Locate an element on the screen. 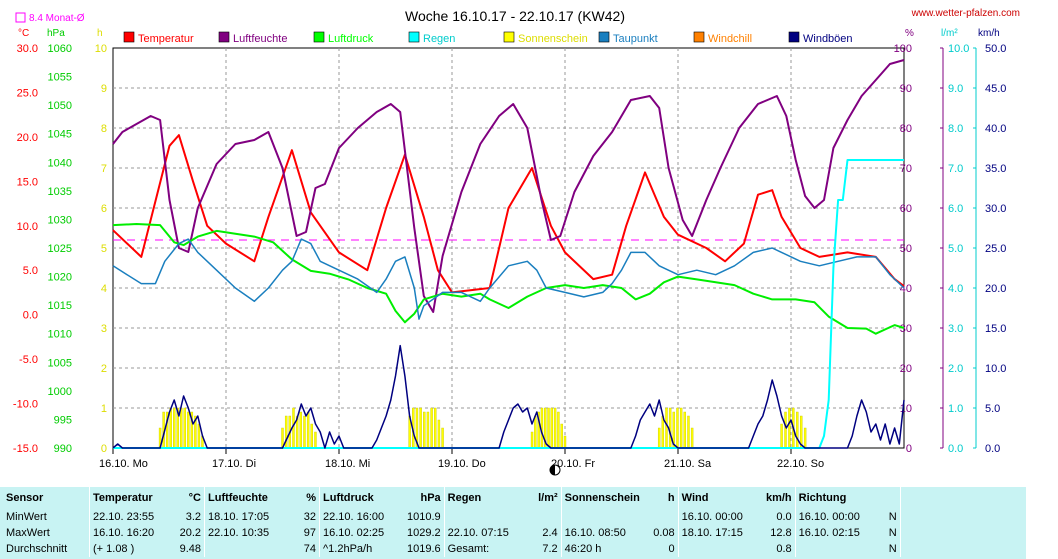 Image resolution: width=1058 pixels, height=559 pixels. wind-tick-label: 15.0 is located at coordinates (995, 329).